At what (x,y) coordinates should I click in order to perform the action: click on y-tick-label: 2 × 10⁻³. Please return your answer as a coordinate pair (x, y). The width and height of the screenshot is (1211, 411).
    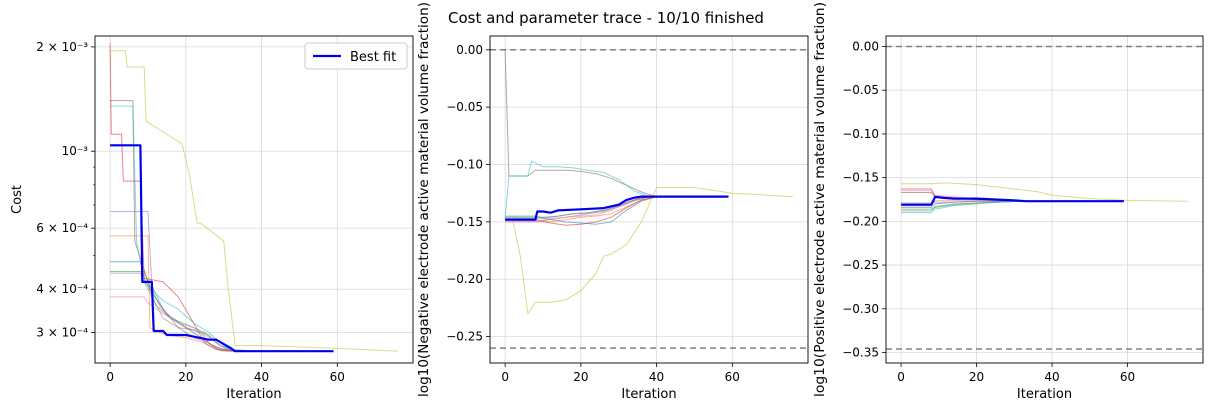
    Looking at the image, I should click on (62, 47).